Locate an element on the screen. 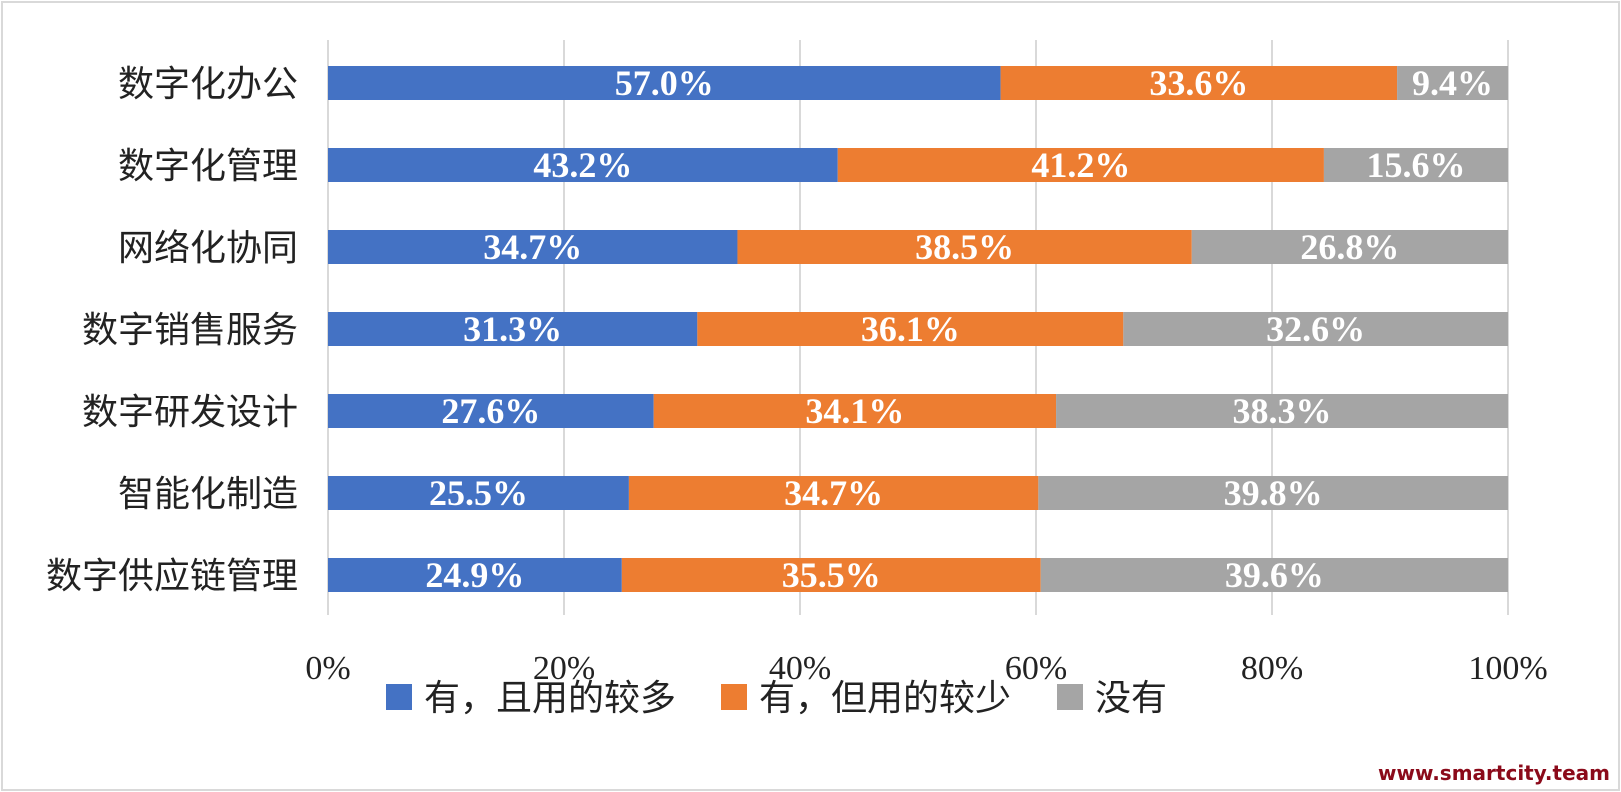 This screenshot has width=1621, height=792. x-tick-label: 20% is located at coordinates (564, 668).